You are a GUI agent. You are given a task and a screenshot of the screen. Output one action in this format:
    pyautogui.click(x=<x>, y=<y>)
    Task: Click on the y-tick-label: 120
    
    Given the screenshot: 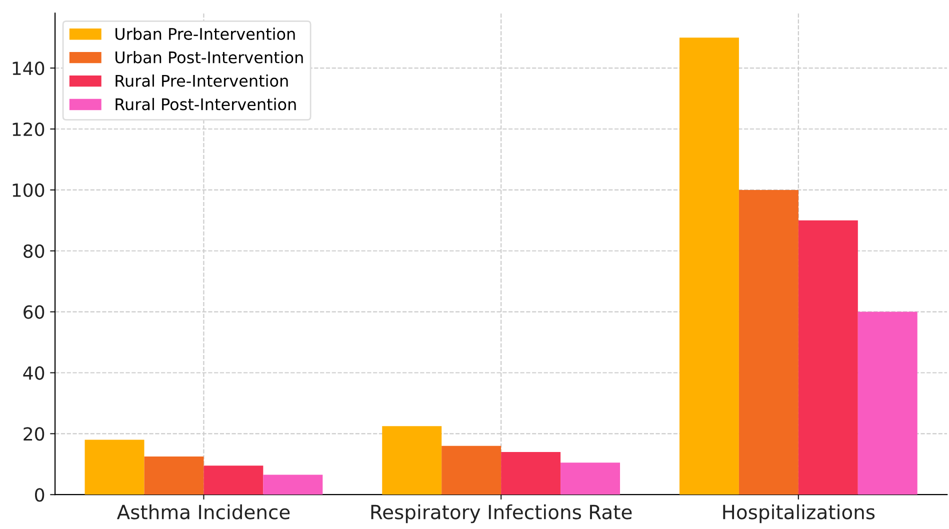 What is the action you would take?
    pyautogui.click(x=28, y=129)
    